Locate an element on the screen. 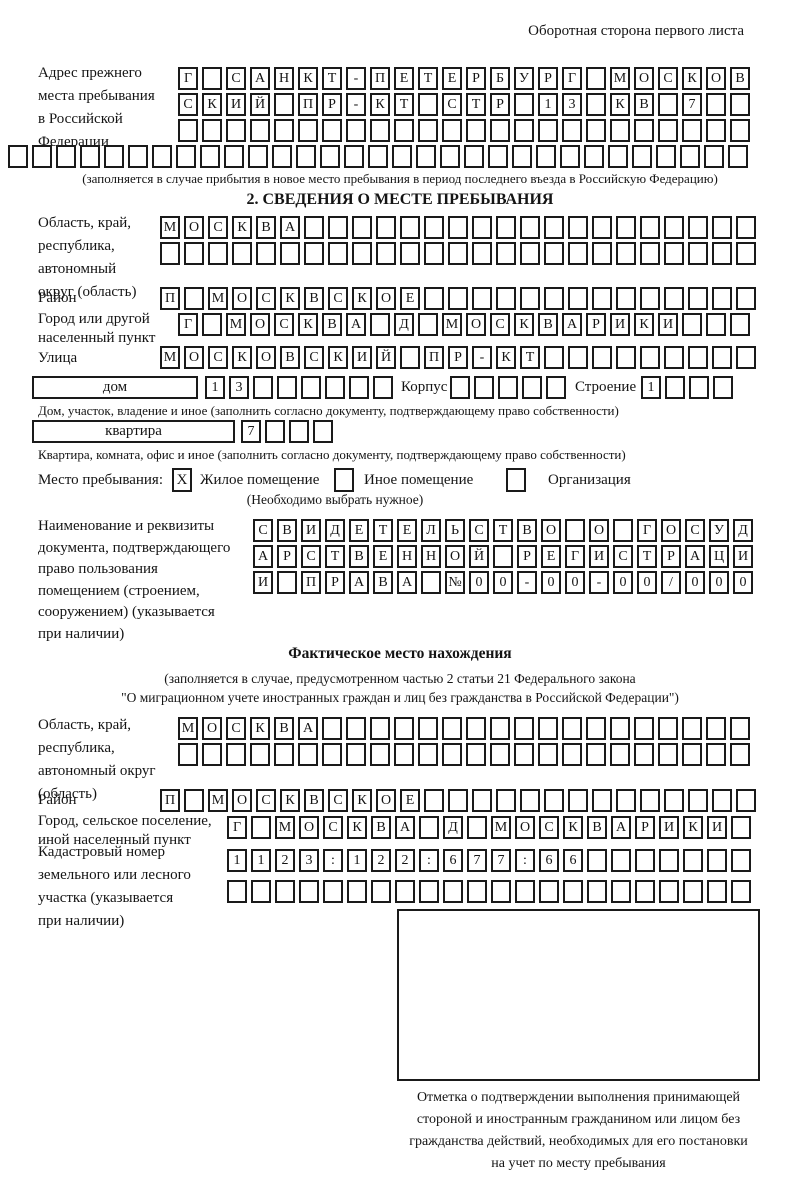 The image size is (800, 1180). char-box: : is located at coordinates (525, 860).